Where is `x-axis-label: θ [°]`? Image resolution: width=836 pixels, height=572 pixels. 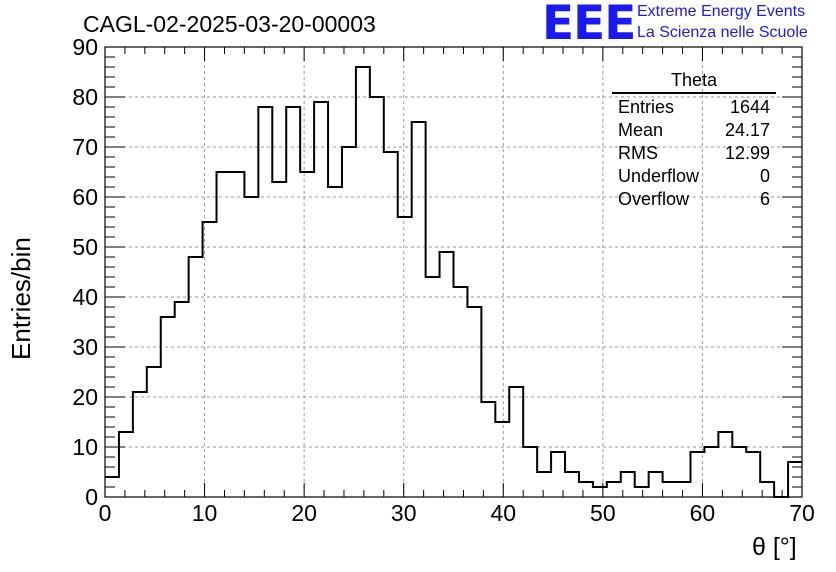 x-axis-label: θ [°] is located at coordinates (774, 547).